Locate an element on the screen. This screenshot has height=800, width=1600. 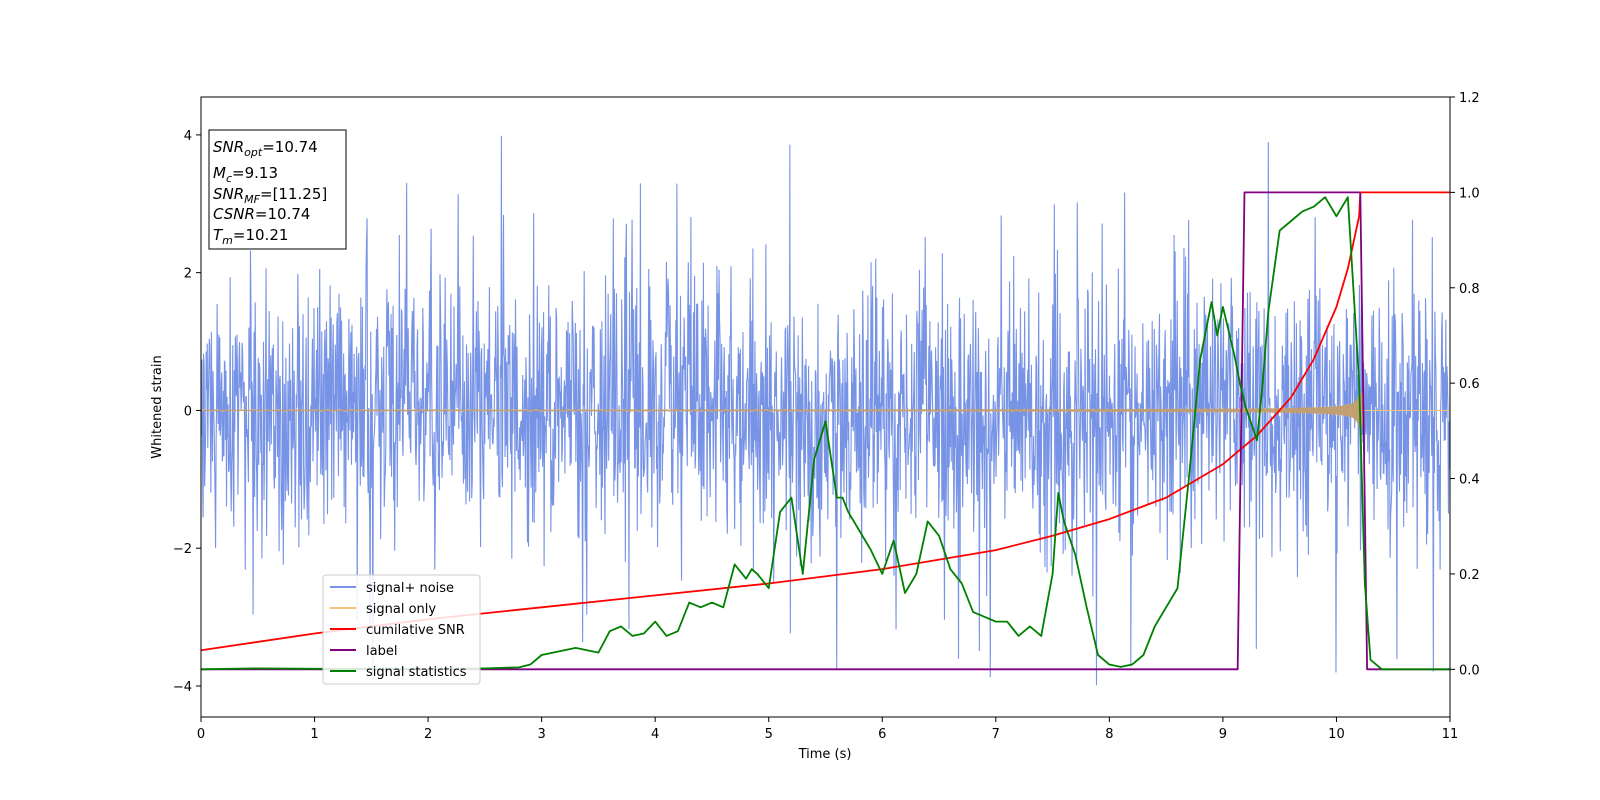
svg-text: SNRopt=10.74 is located at coordinates (265, 148).